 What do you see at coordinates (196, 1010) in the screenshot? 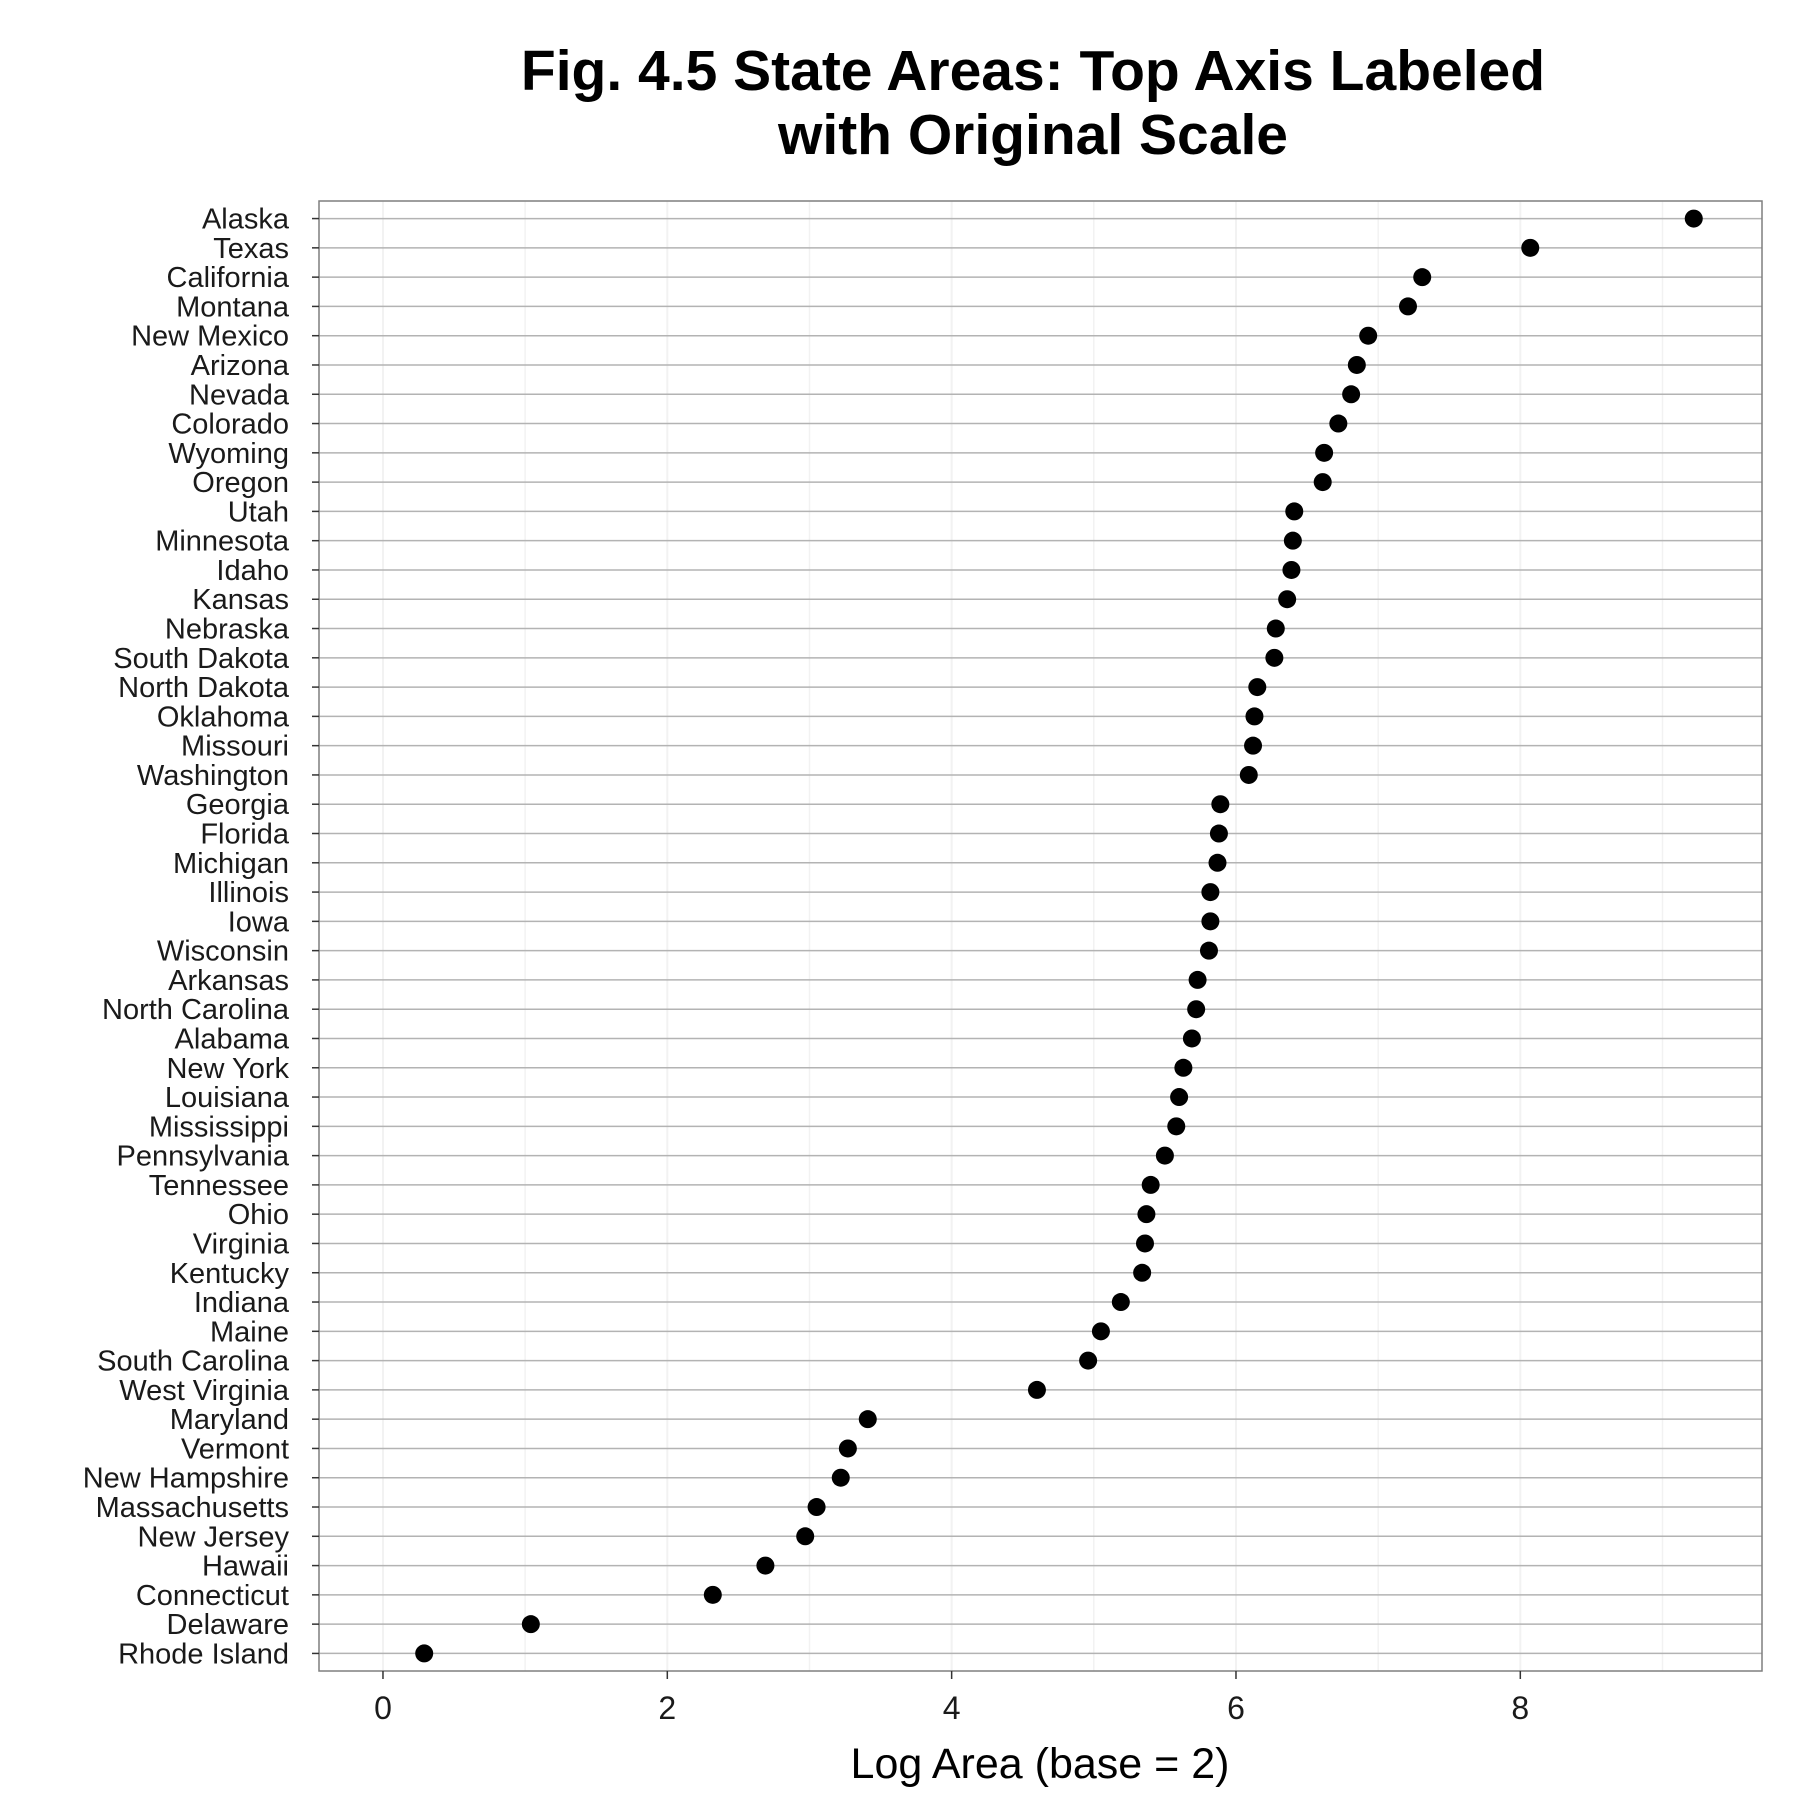
I see `y-tick-label: North Carolina` at bounding box center [196, 1010].